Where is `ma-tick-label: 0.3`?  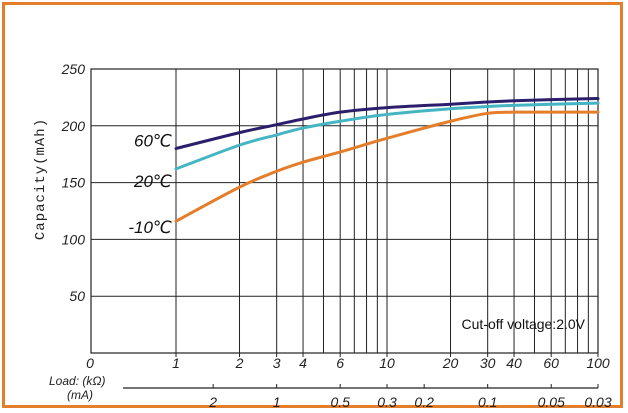
ma-tick-label: 0.3 is located at coordinates (387, 402).